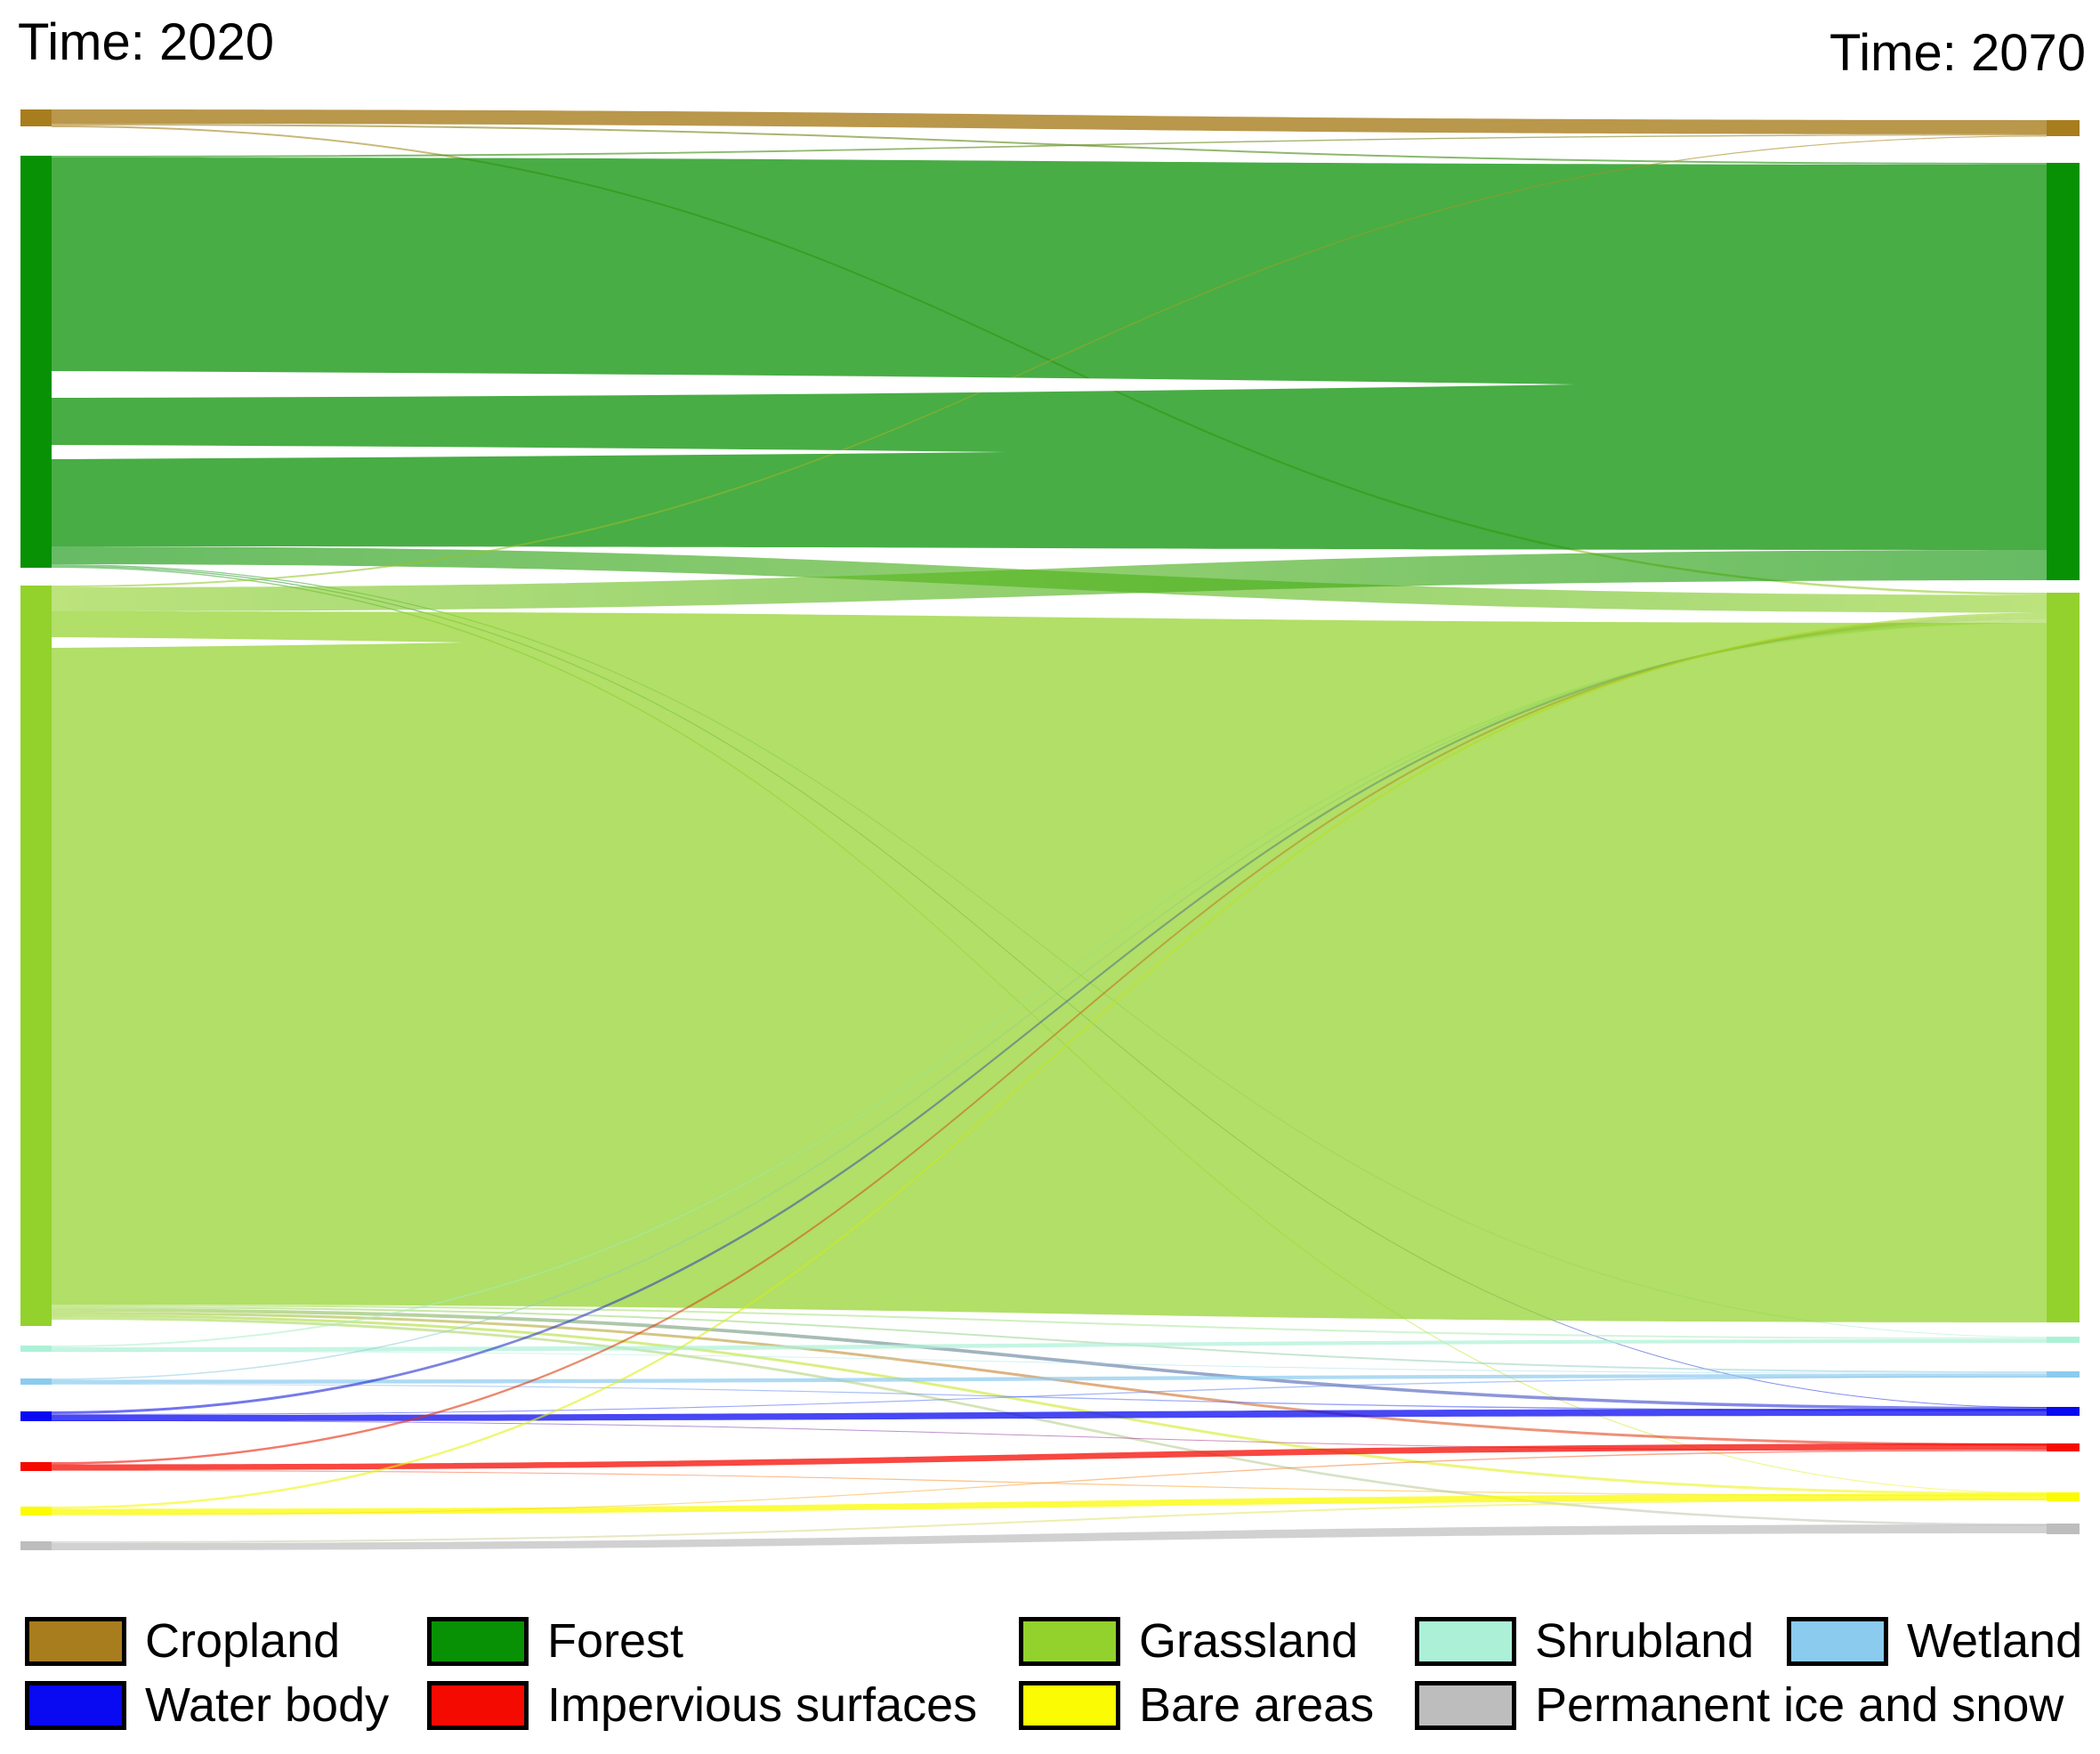 Image resolution: width=2100 pixels, height=1754 pixels. I want to click on node-2070-bare, so click(2063, 1496).